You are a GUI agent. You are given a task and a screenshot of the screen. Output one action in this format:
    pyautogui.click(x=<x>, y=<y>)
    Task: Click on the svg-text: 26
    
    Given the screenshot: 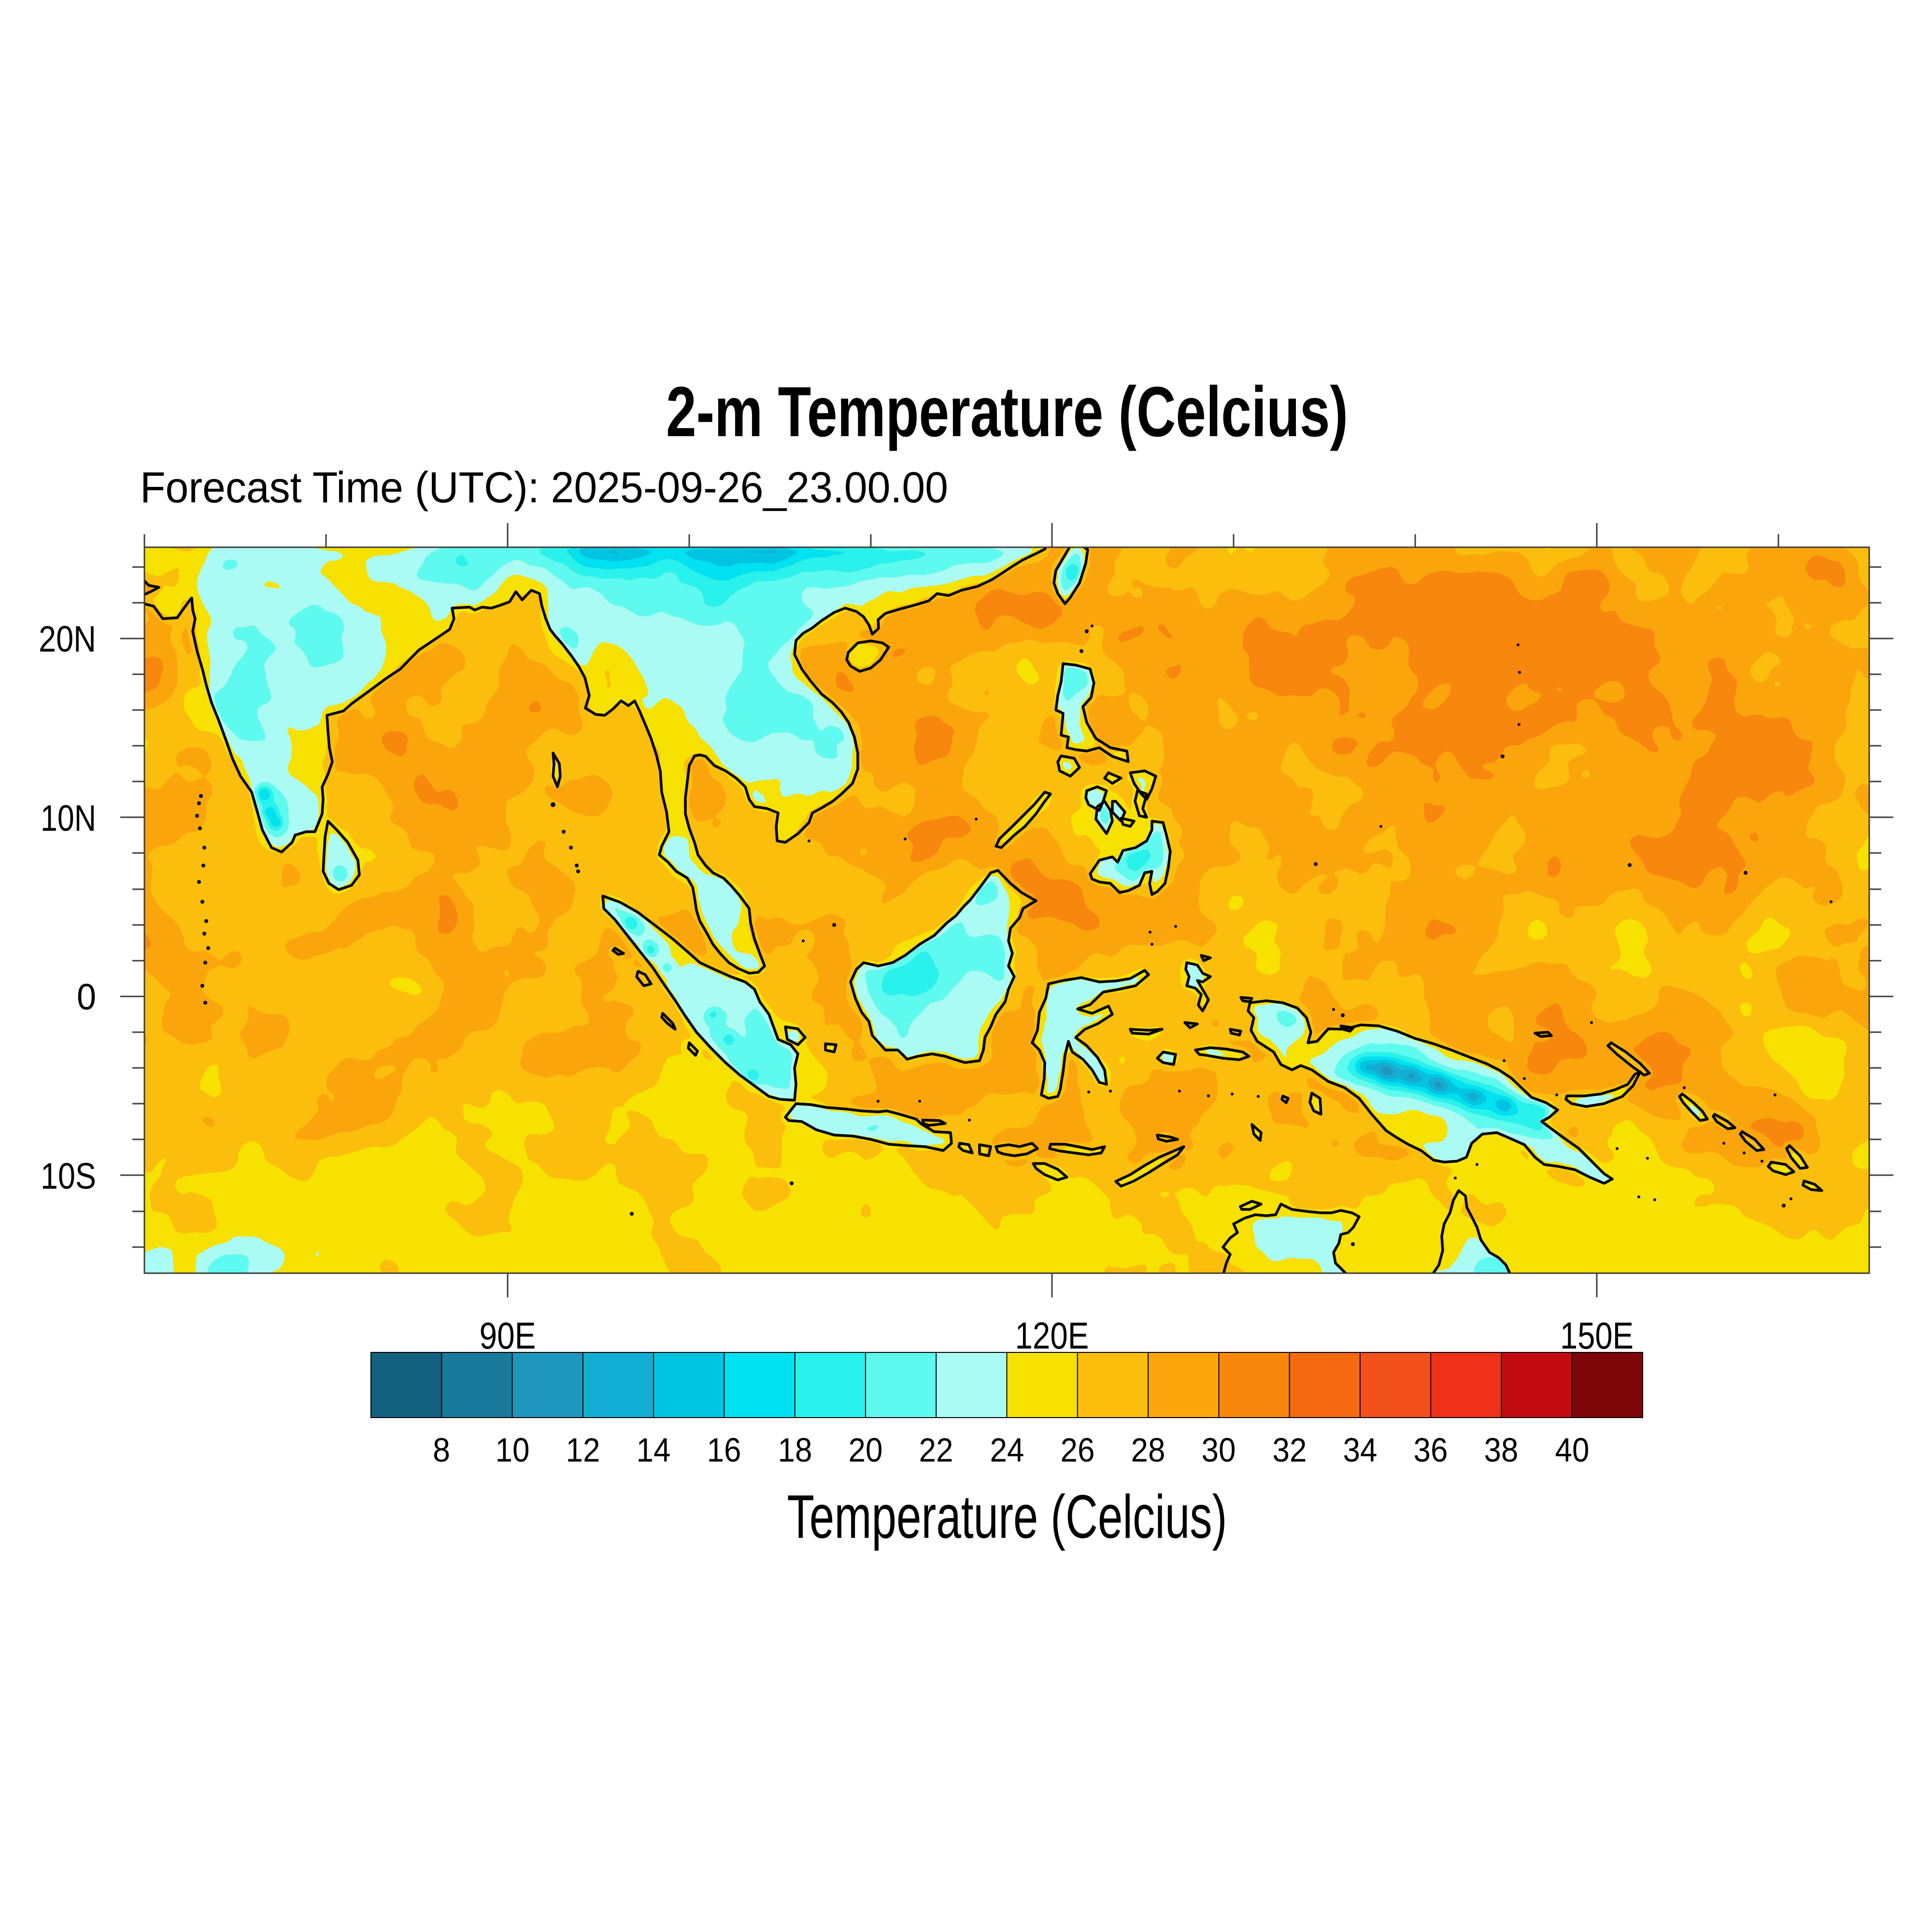 What is the action you would take?
    pyautogui.click(x=1078, y=1450)
    